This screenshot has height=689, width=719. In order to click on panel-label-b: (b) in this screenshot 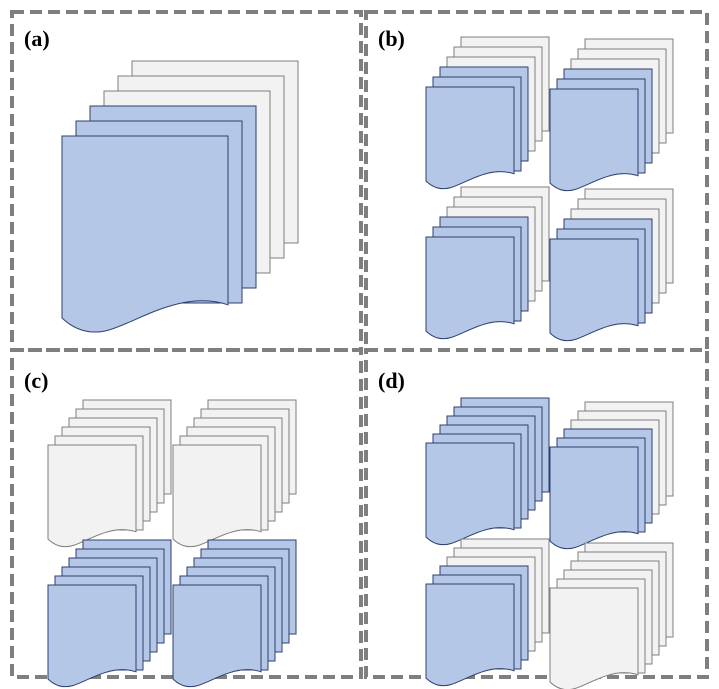, I will do `click(391, 38)`.